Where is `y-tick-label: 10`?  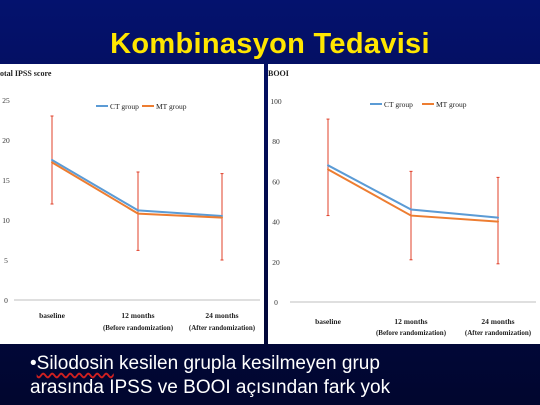 y-tick-label: 10 is located at coordinates (6, 220).